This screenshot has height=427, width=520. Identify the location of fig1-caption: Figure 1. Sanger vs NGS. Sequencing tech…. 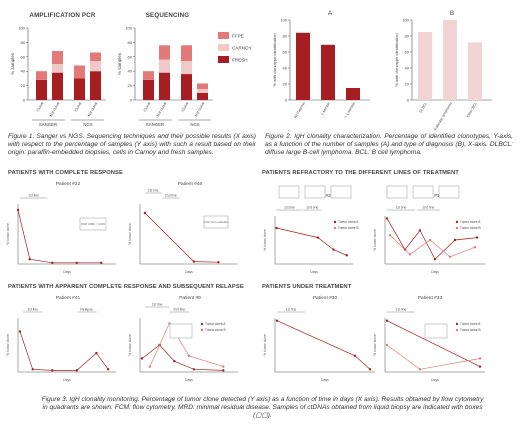
(132, 145).